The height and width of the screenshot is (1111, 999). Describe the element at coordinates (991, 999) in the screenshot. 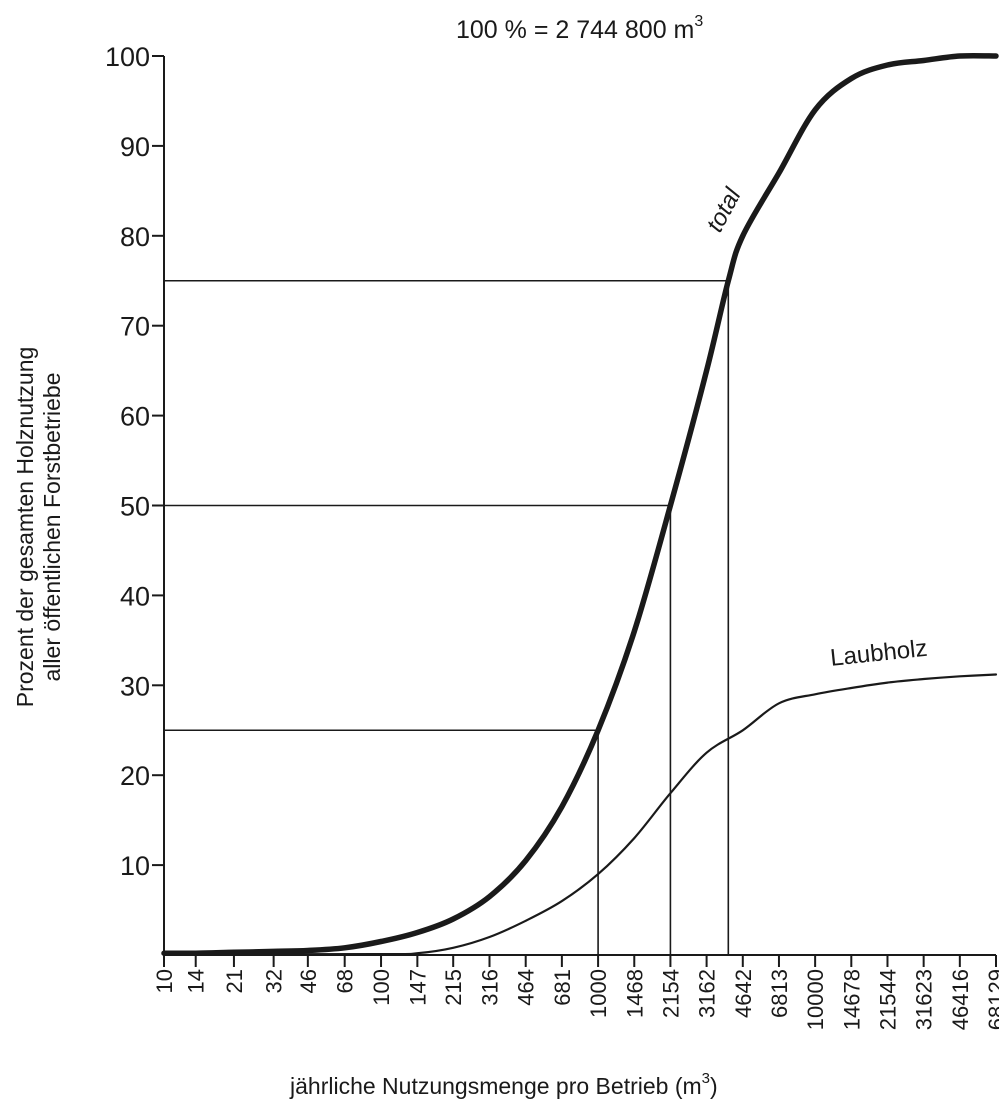

I see `x-tick-label: 68129` at that location.